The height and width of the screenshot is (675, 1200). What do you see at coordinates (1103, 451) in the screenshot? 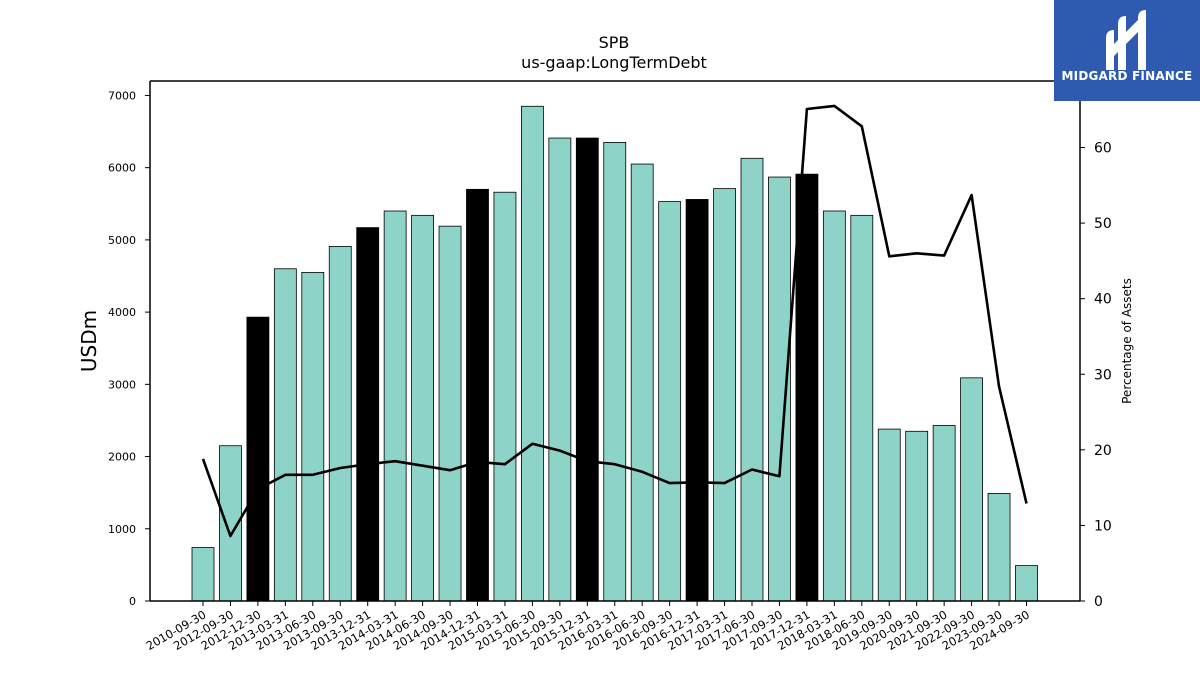
I see `y2-tick-label: 20` at bounding box center [1103, 451].